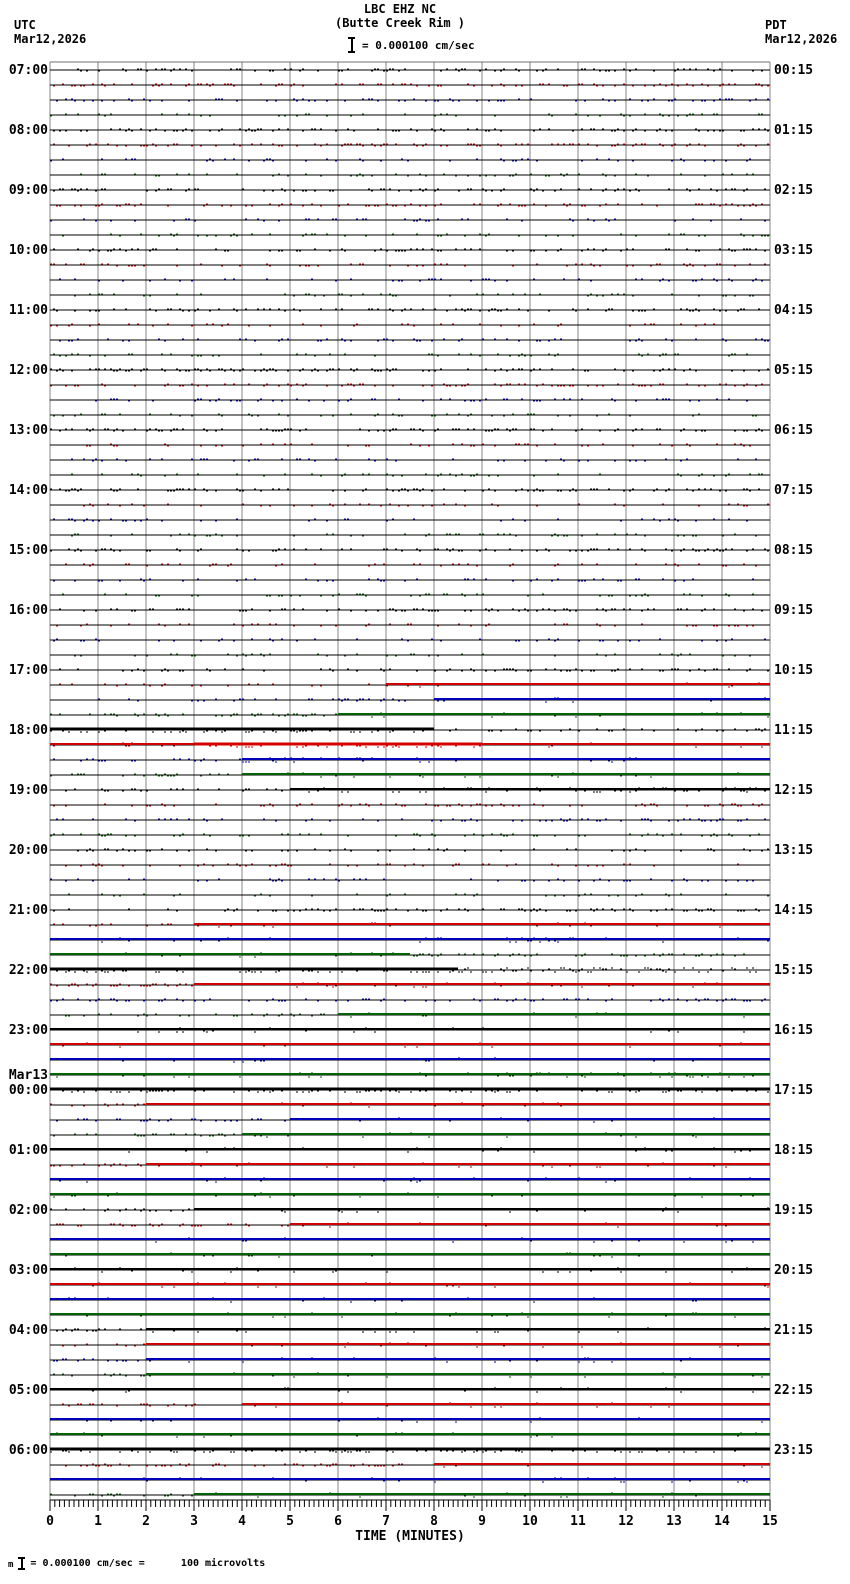 The height and width of the screenshot is (1584, 850). Describe the element at coordinates (410, 1390) in the screenshot. I see `trace-05:00-black` at that location.